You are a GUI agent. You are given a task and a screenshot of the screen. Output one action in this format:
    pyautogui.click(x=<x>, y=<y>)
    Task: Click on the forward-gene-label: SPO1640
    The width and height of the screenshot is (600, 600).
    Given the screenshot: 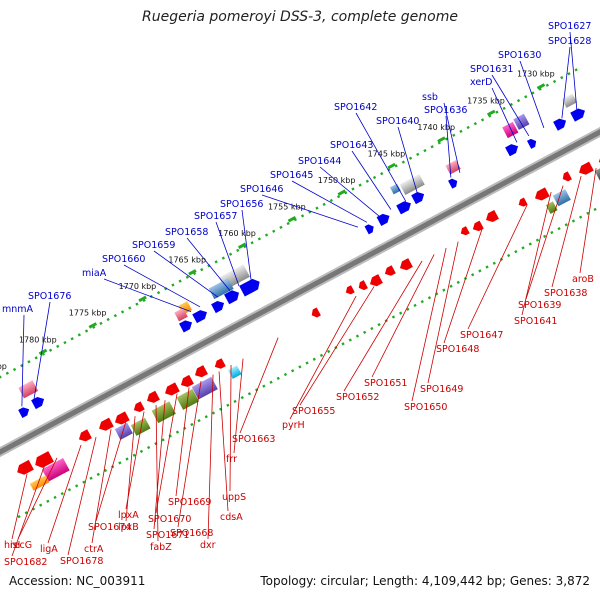 What is the action you would take?
    pyautogui.click(x=397, y=121)
    